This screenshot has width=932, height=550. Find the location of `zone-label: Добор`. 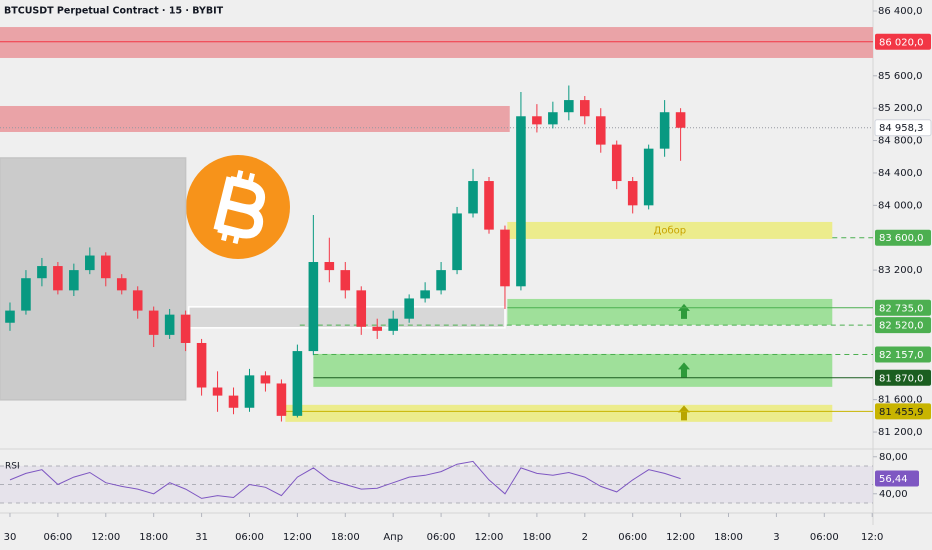

zone-label: Добор is located at coordinates (670, 230).